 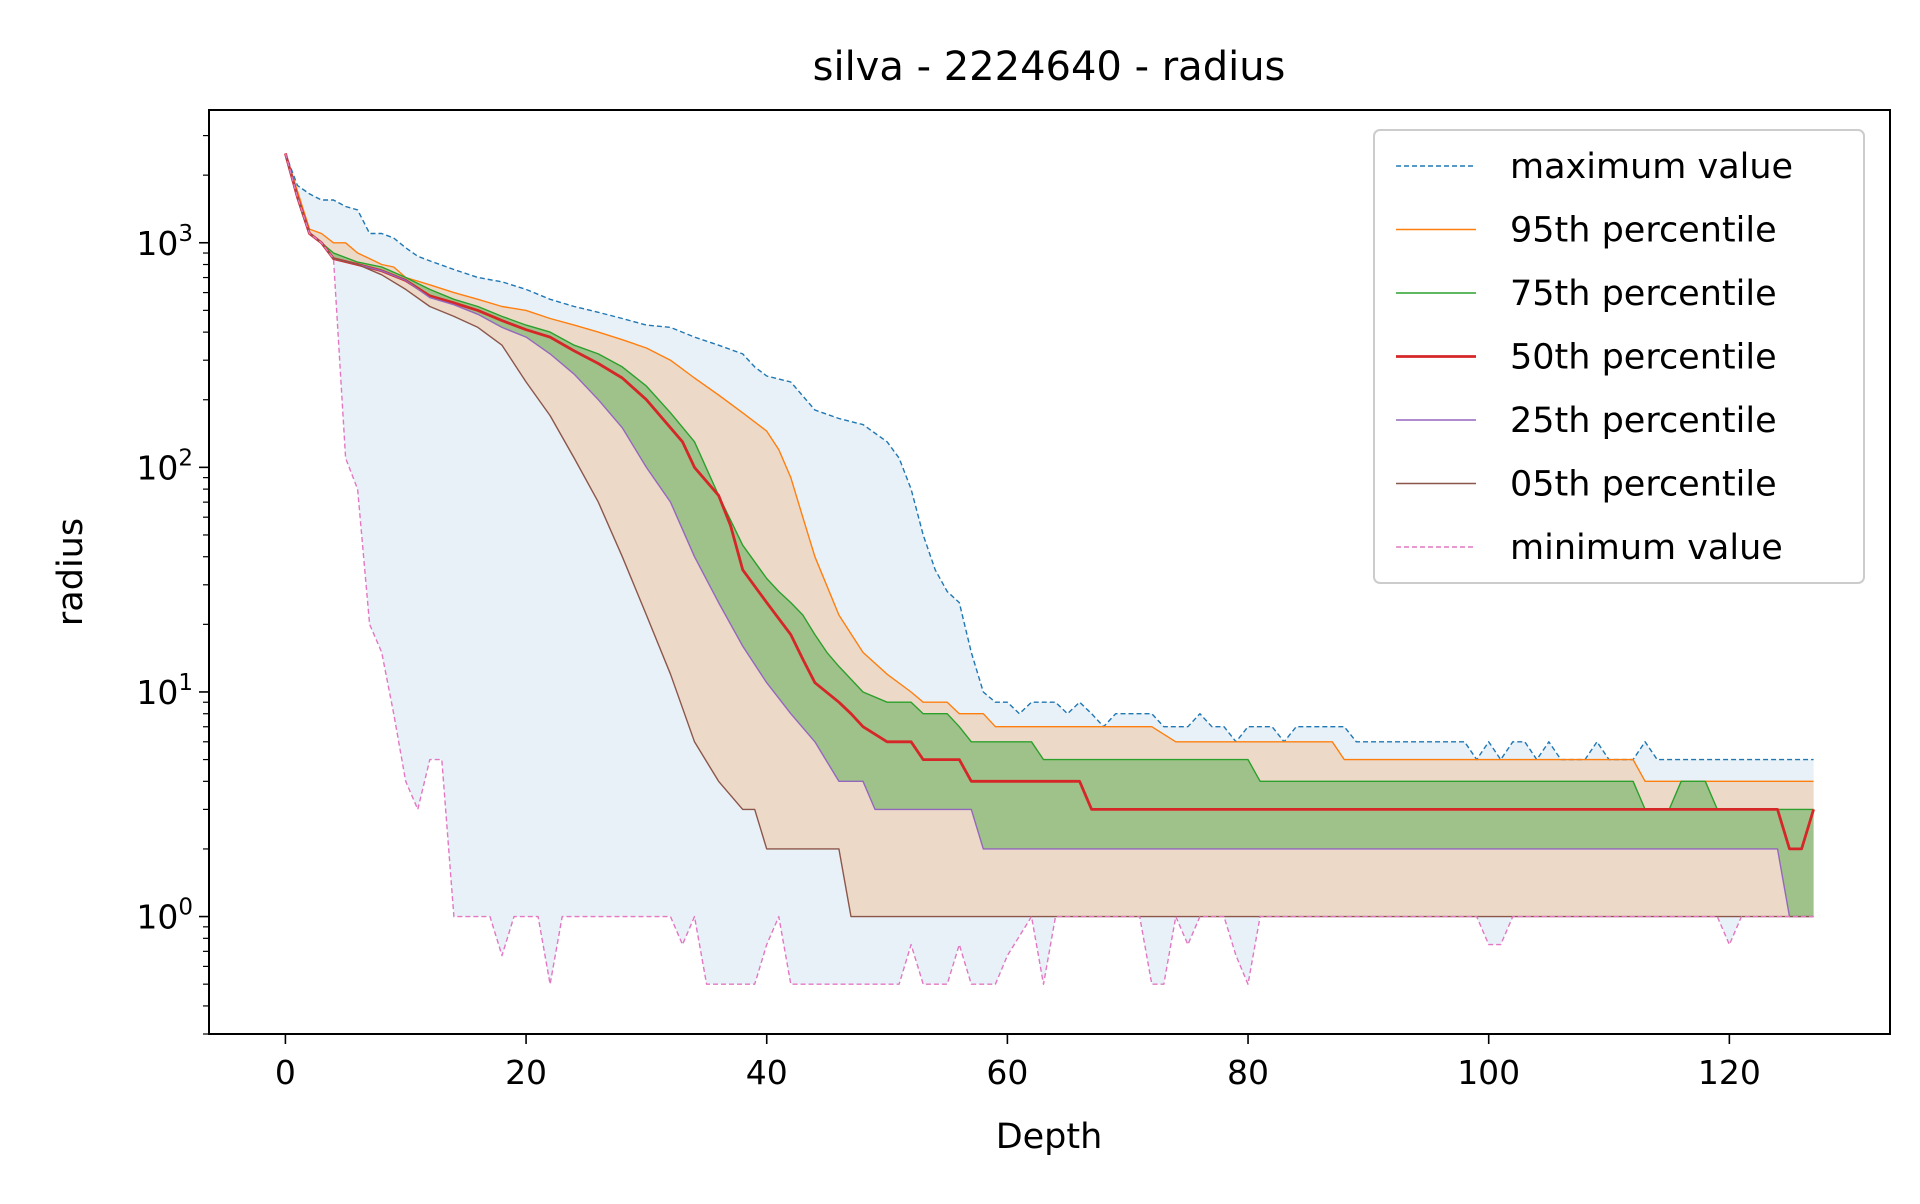 What do you see at coordinates (1049, 1137) in the screenshot?
I see `x-axis-label: Depth` at bounding box center [1049, 1137].